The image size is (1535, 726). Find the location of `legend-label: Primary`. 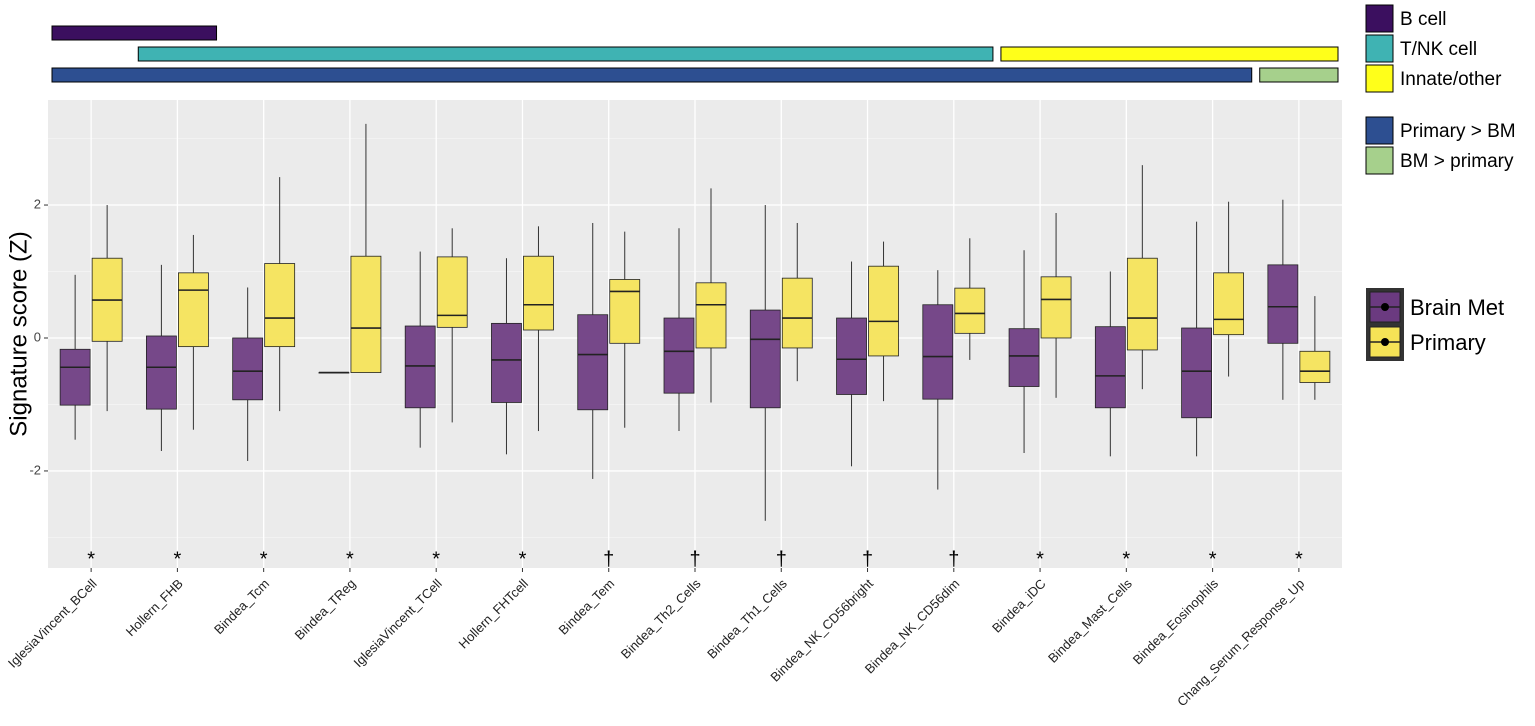

legend-label: Primary is located at coordinates (1448, 342).